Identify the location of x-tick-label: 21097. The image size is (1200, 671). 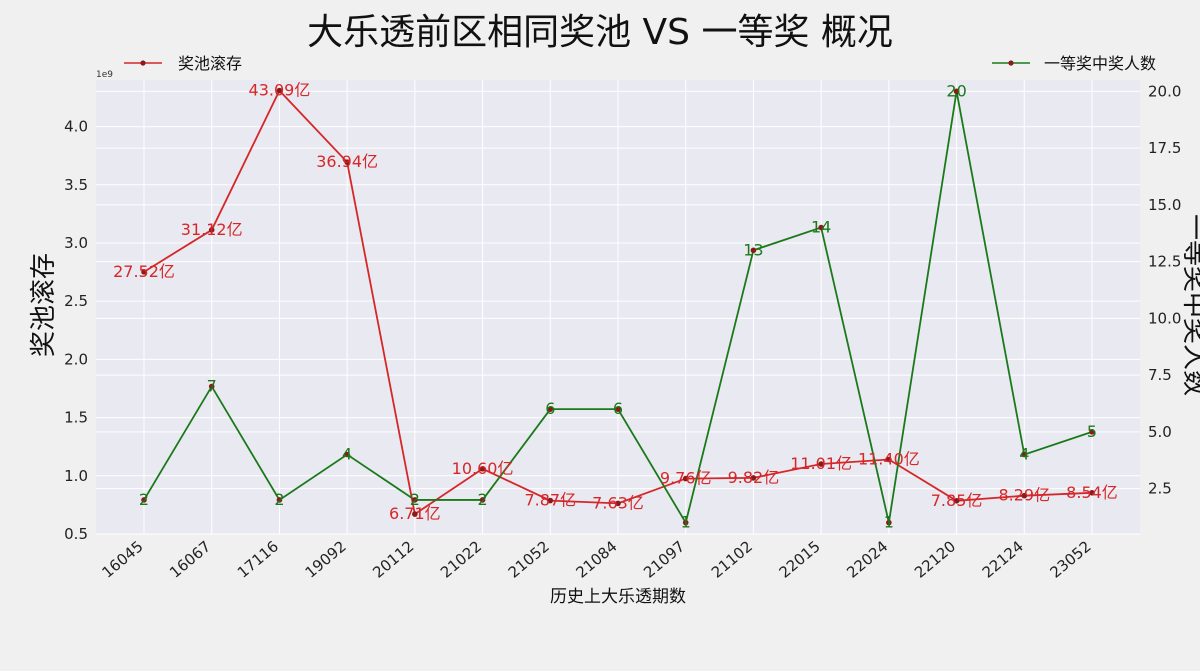
(664, 559).